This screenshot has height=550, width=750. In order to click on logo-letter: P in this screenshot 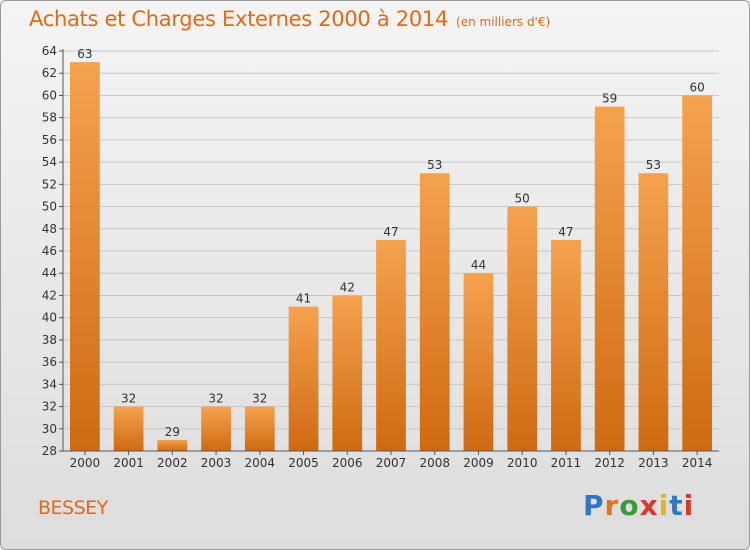, I will do `click(594, 505)`.